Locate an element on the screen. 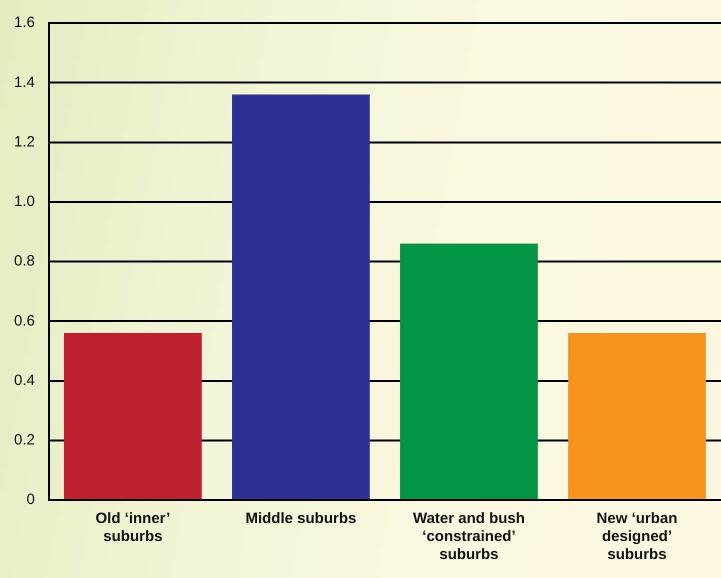 The image size is (721, 578). y-tick-label: 1.6 is located at coordinates (24, 23).